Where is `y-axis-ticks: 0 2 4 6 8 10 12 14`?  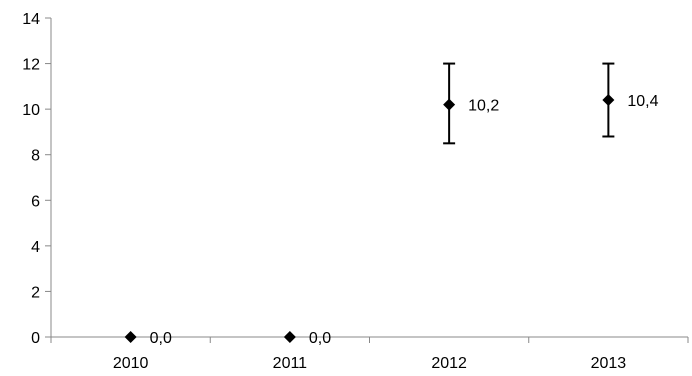
y-axis-ticks: 0 2 4 6 8 10 12 14 is located at coordinates (36, 179).